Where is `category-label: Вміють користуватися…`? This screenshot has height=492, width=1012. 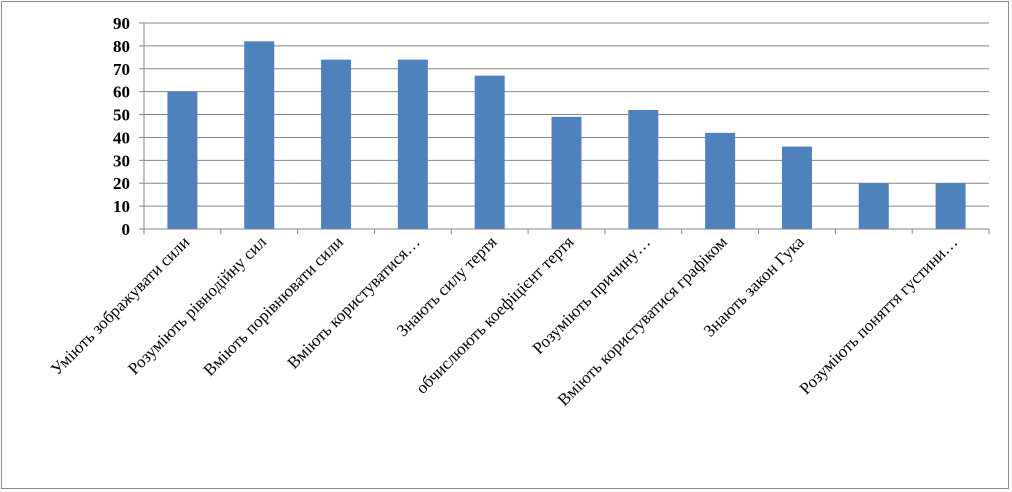
category-label: Вміють користуватися… is located at coordinates (353, 302).